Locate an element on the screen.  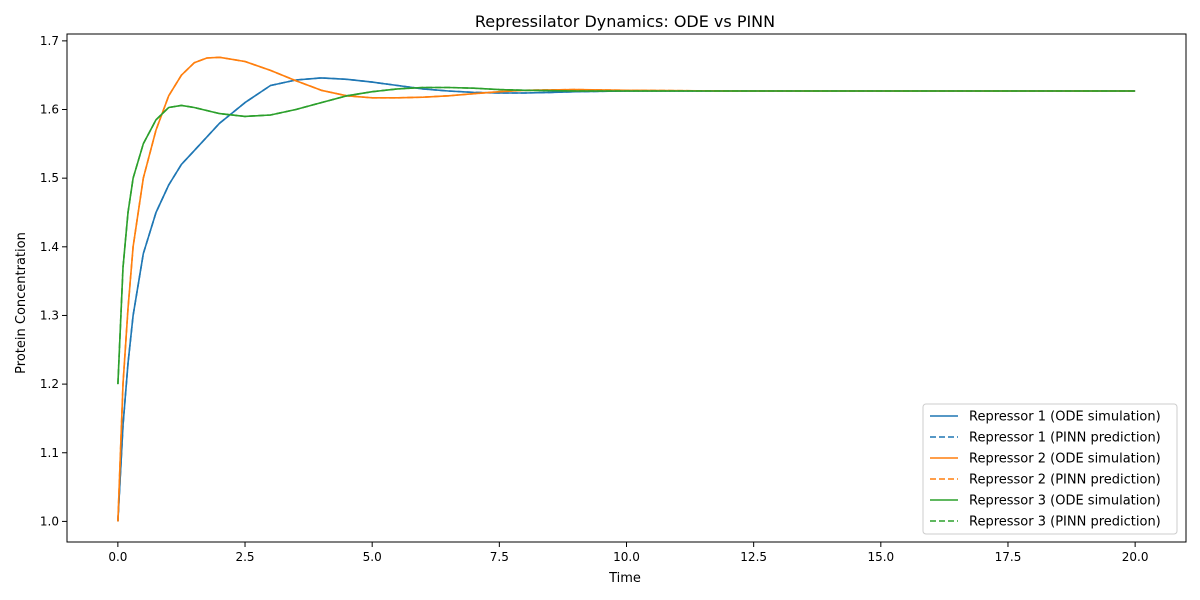
legend-label: Repressor 1 (PINN prediction) is located at coordinates (1065, 438).